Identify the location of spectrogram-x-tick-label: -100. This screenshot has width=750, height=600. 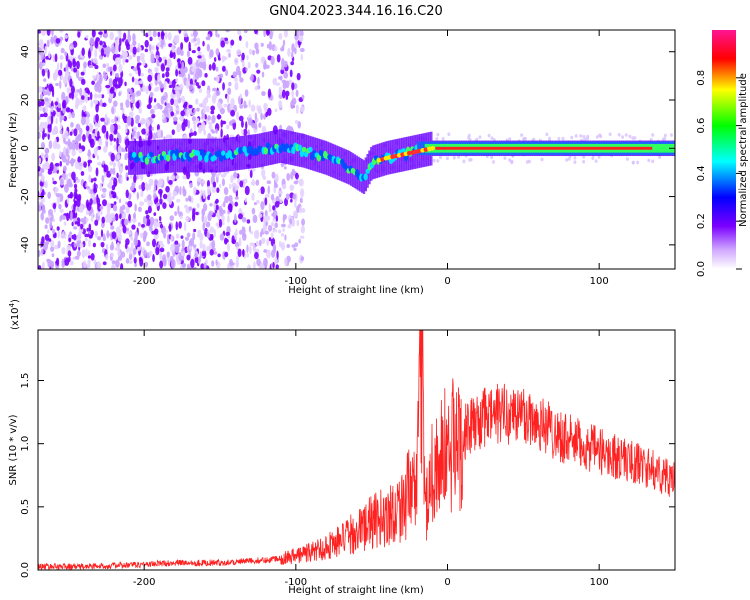
(295, 281).